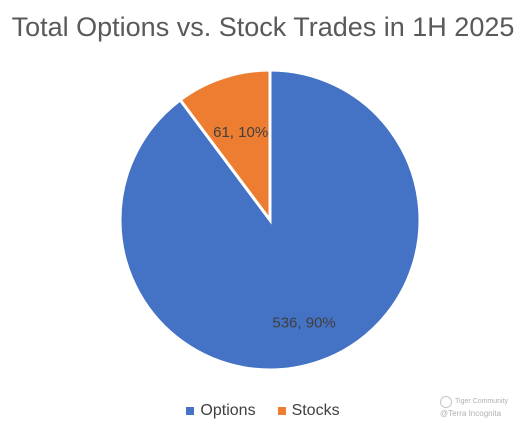 Image resolution: width=526 pixels, height=440 pixels. I want to click on legend-label-stocks: Stocks, so click(315, 410).